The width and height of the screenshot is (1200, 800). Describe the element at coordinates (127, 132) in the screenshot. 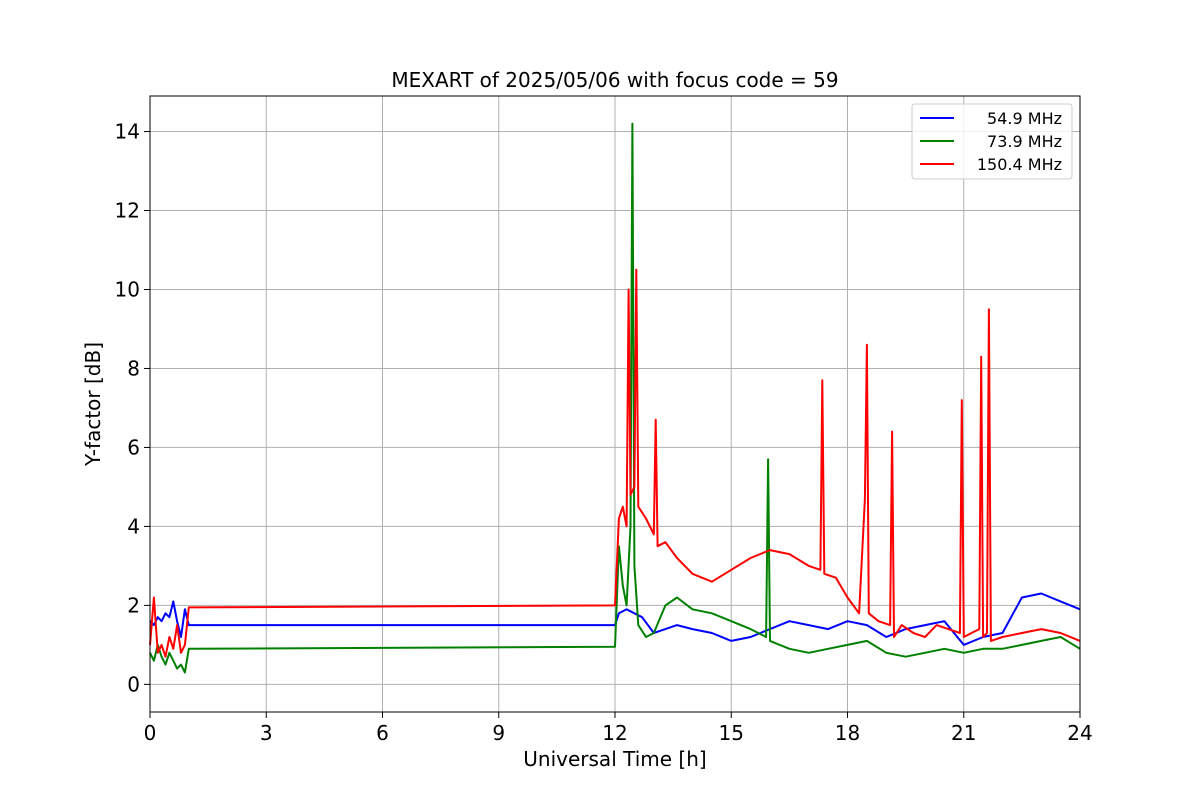

I see `y-tick-label: 14` at that location.